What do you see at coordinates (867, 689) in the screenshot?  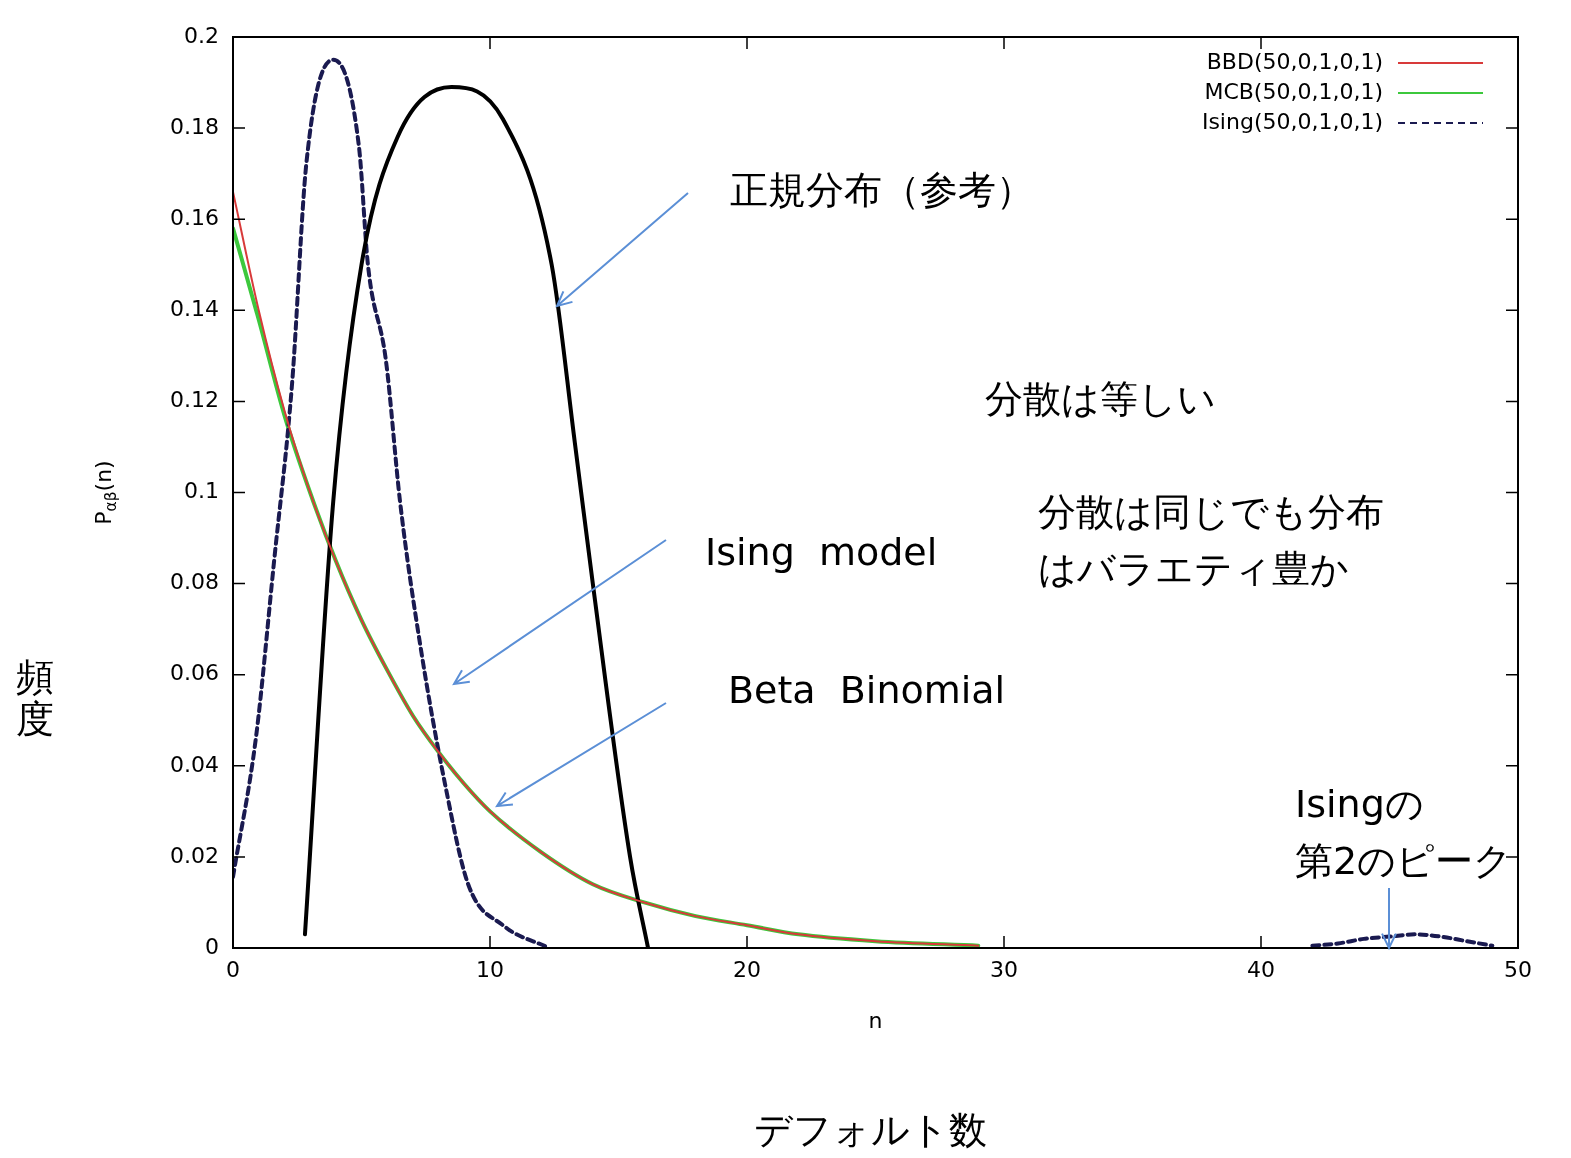 I see `annotation: Beta Binomial` at bounding box center [867, 689].